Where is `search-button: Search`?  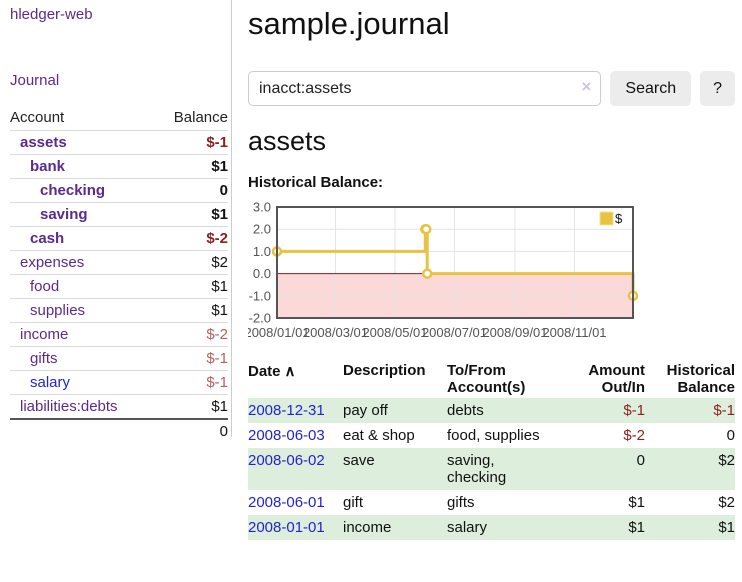
search-button: Search is located at coordinates (651, 88).